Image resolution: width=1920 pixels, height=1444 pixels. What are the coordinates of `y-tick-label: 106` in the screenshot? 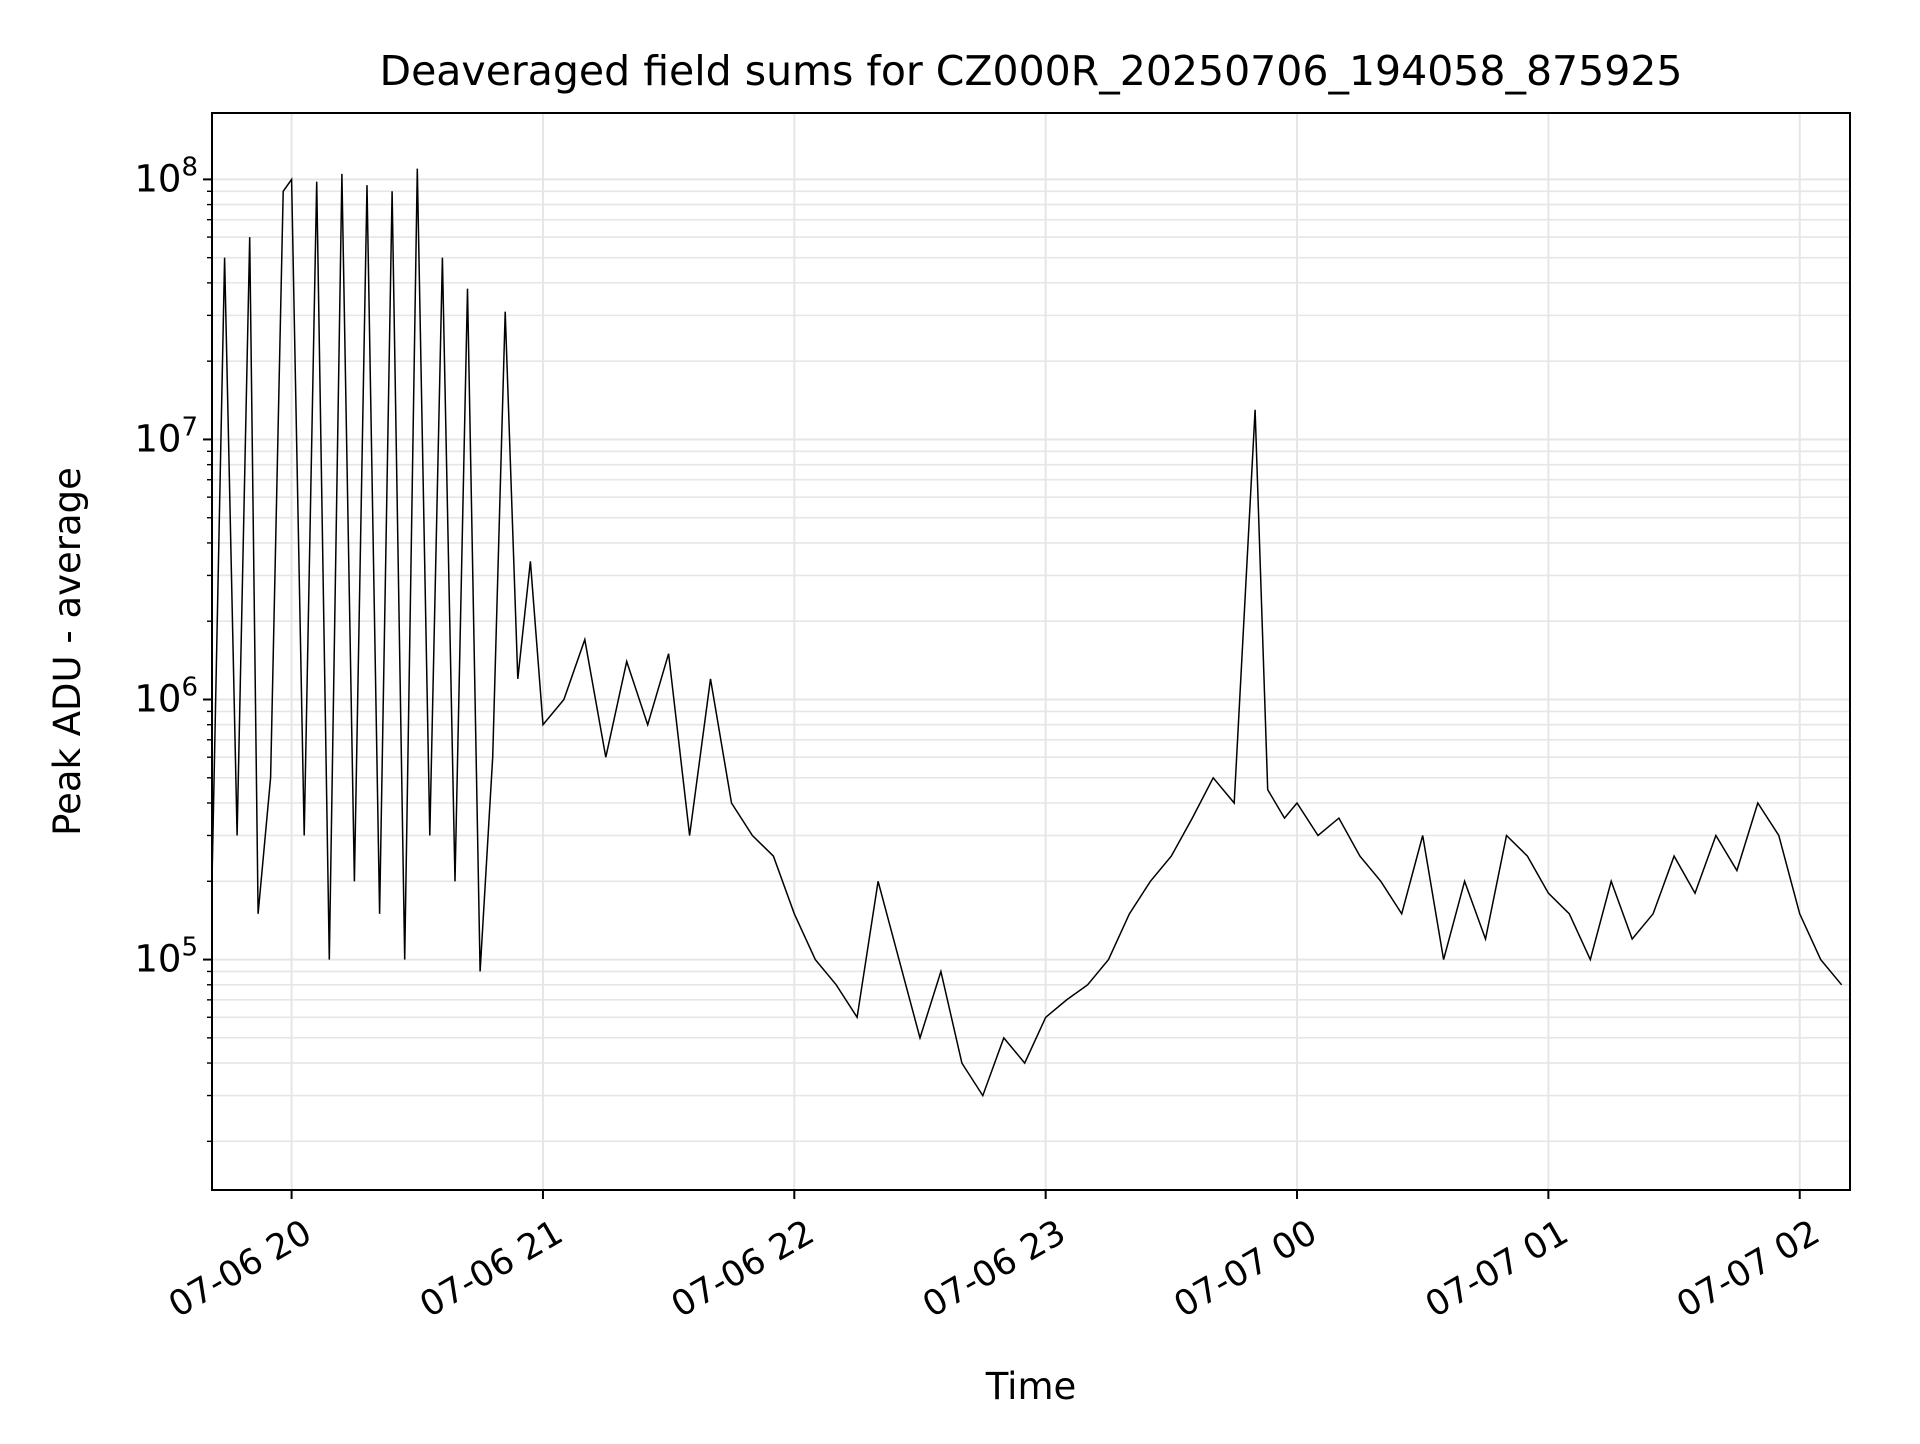 It's located at (166, 697).